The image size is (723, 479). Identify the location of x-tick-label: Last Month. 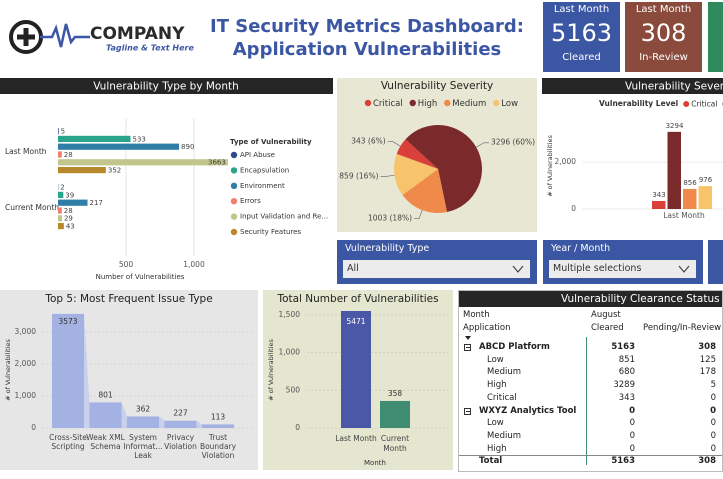
(356, 438).